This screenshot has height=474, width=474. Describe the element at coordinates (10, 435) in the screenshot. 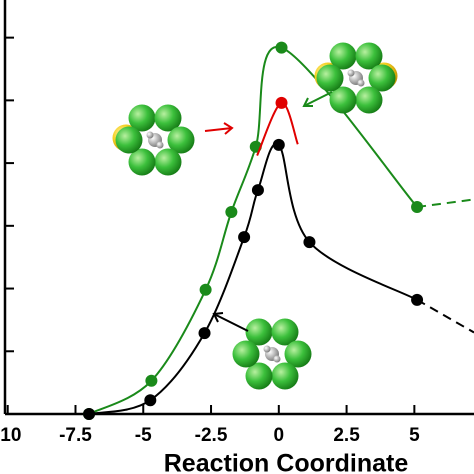

I see `x-tick-label: -10` at that location.